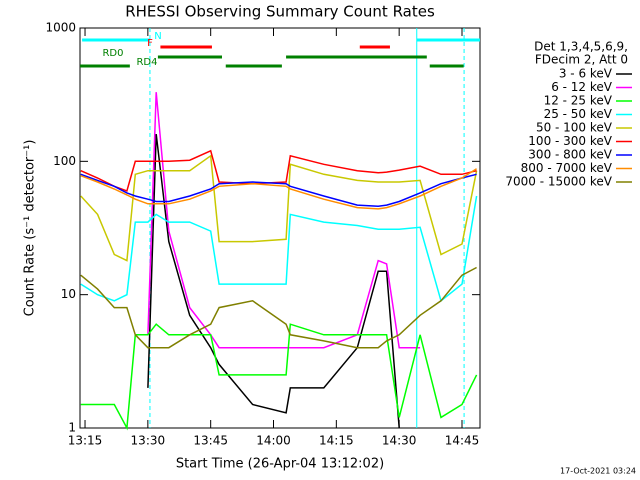  I want to click on flag-label: RD4, so click(146, 62).